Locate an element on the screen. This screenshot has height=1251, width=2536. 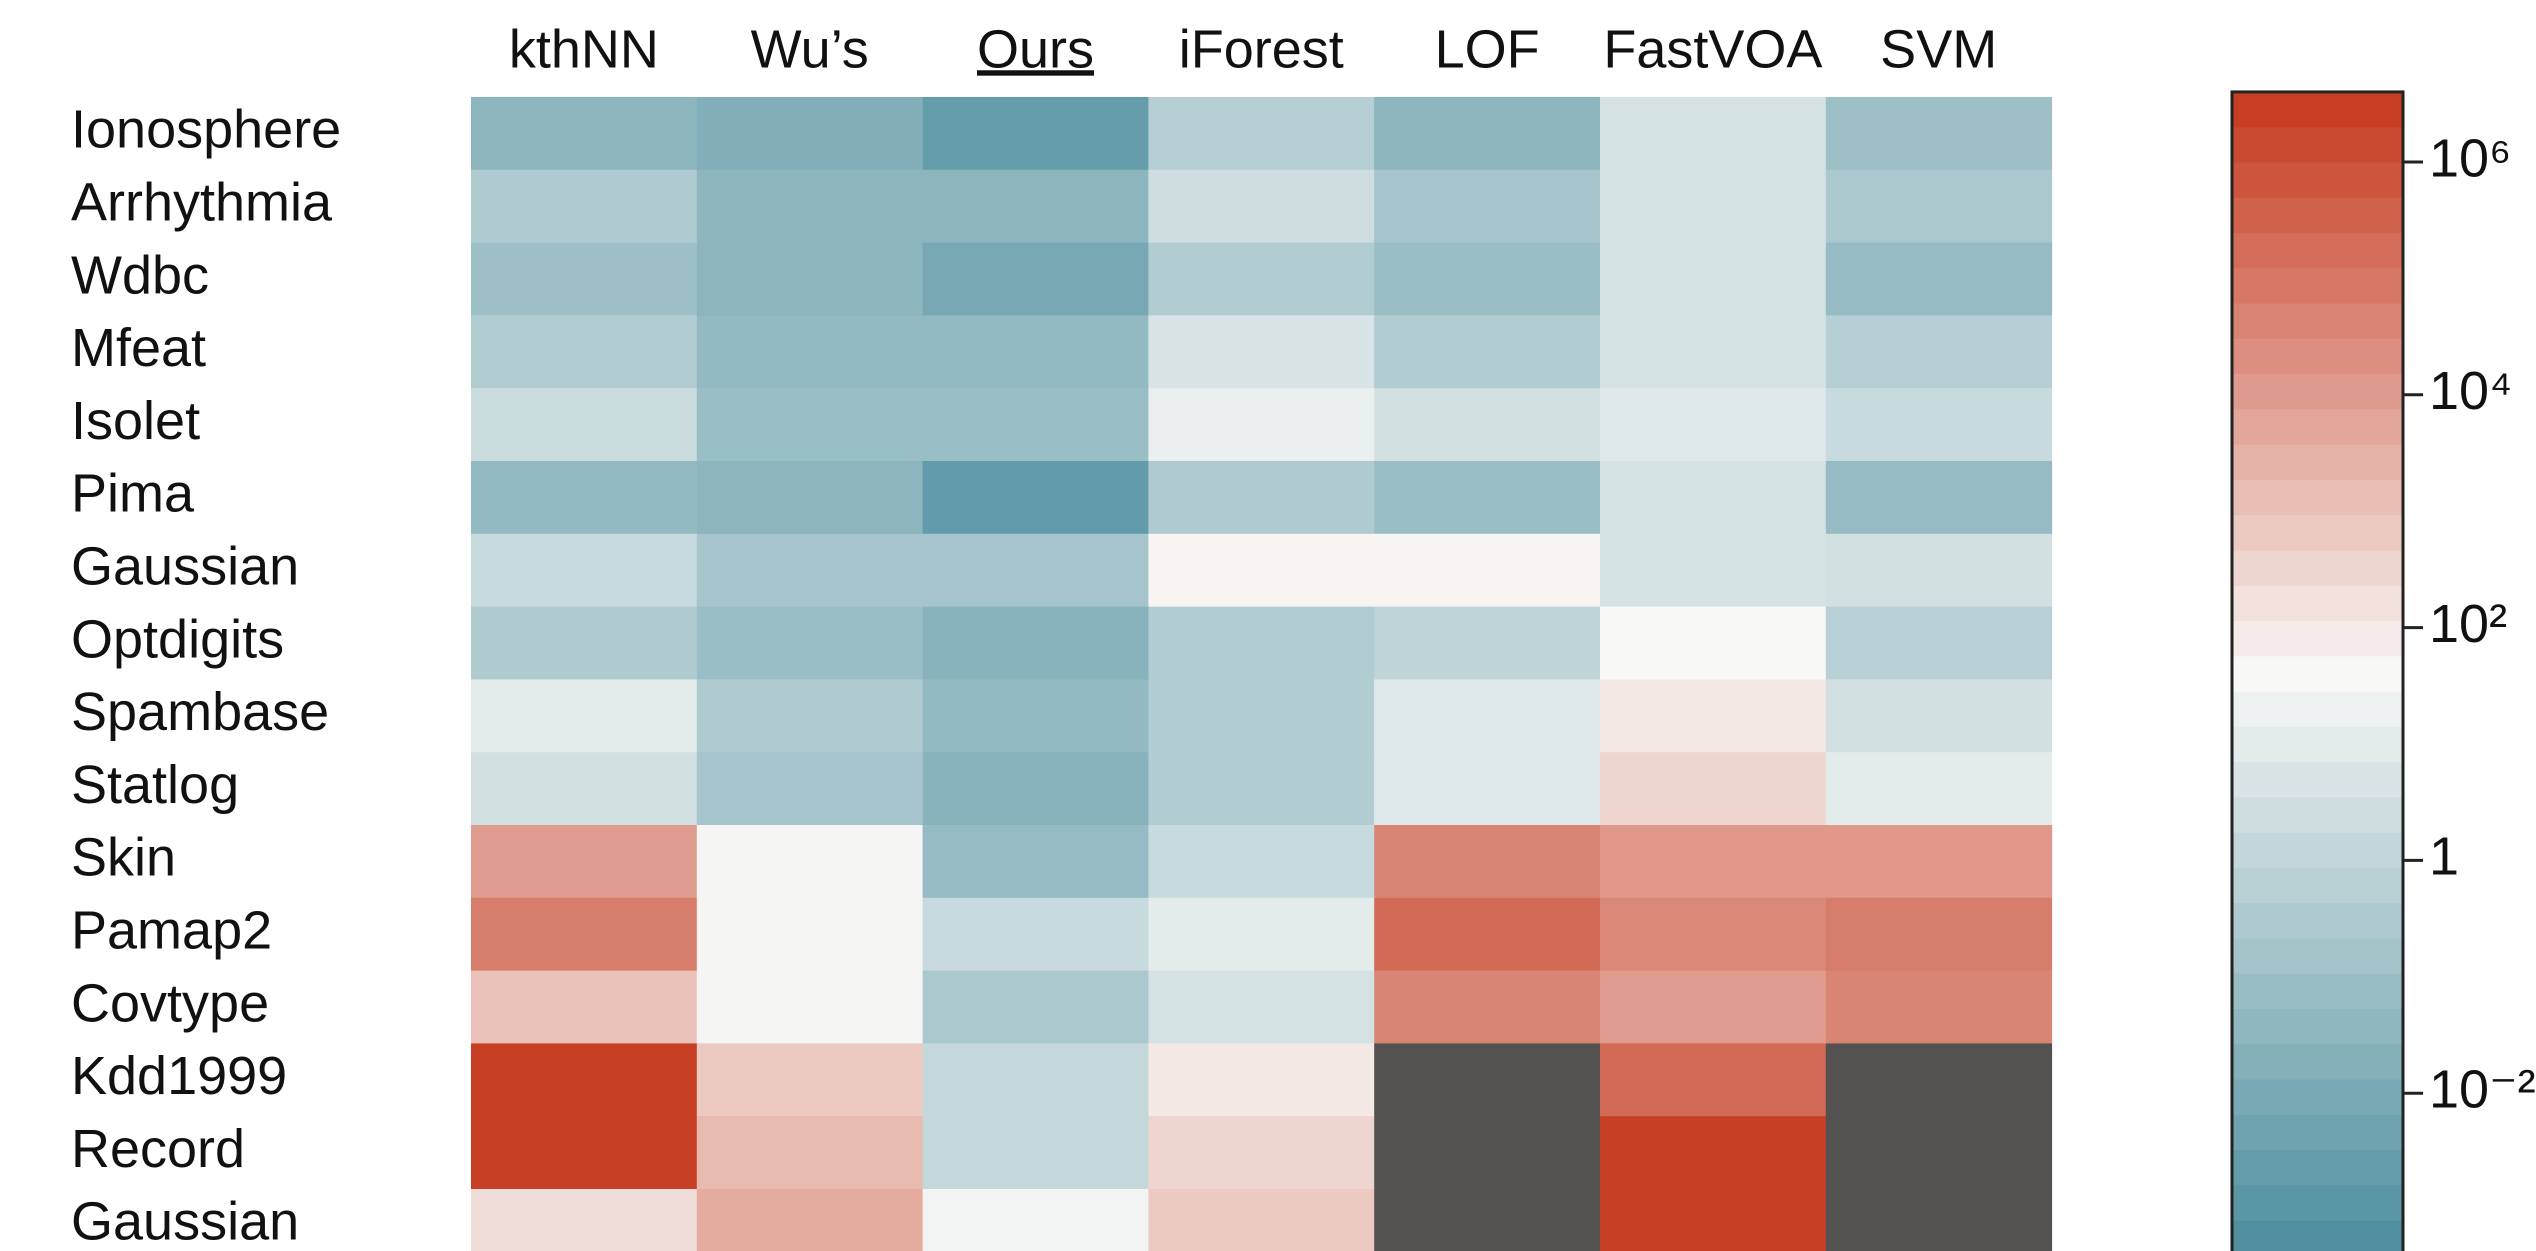
row-label: Spambase is located at coordinates (200, 712).